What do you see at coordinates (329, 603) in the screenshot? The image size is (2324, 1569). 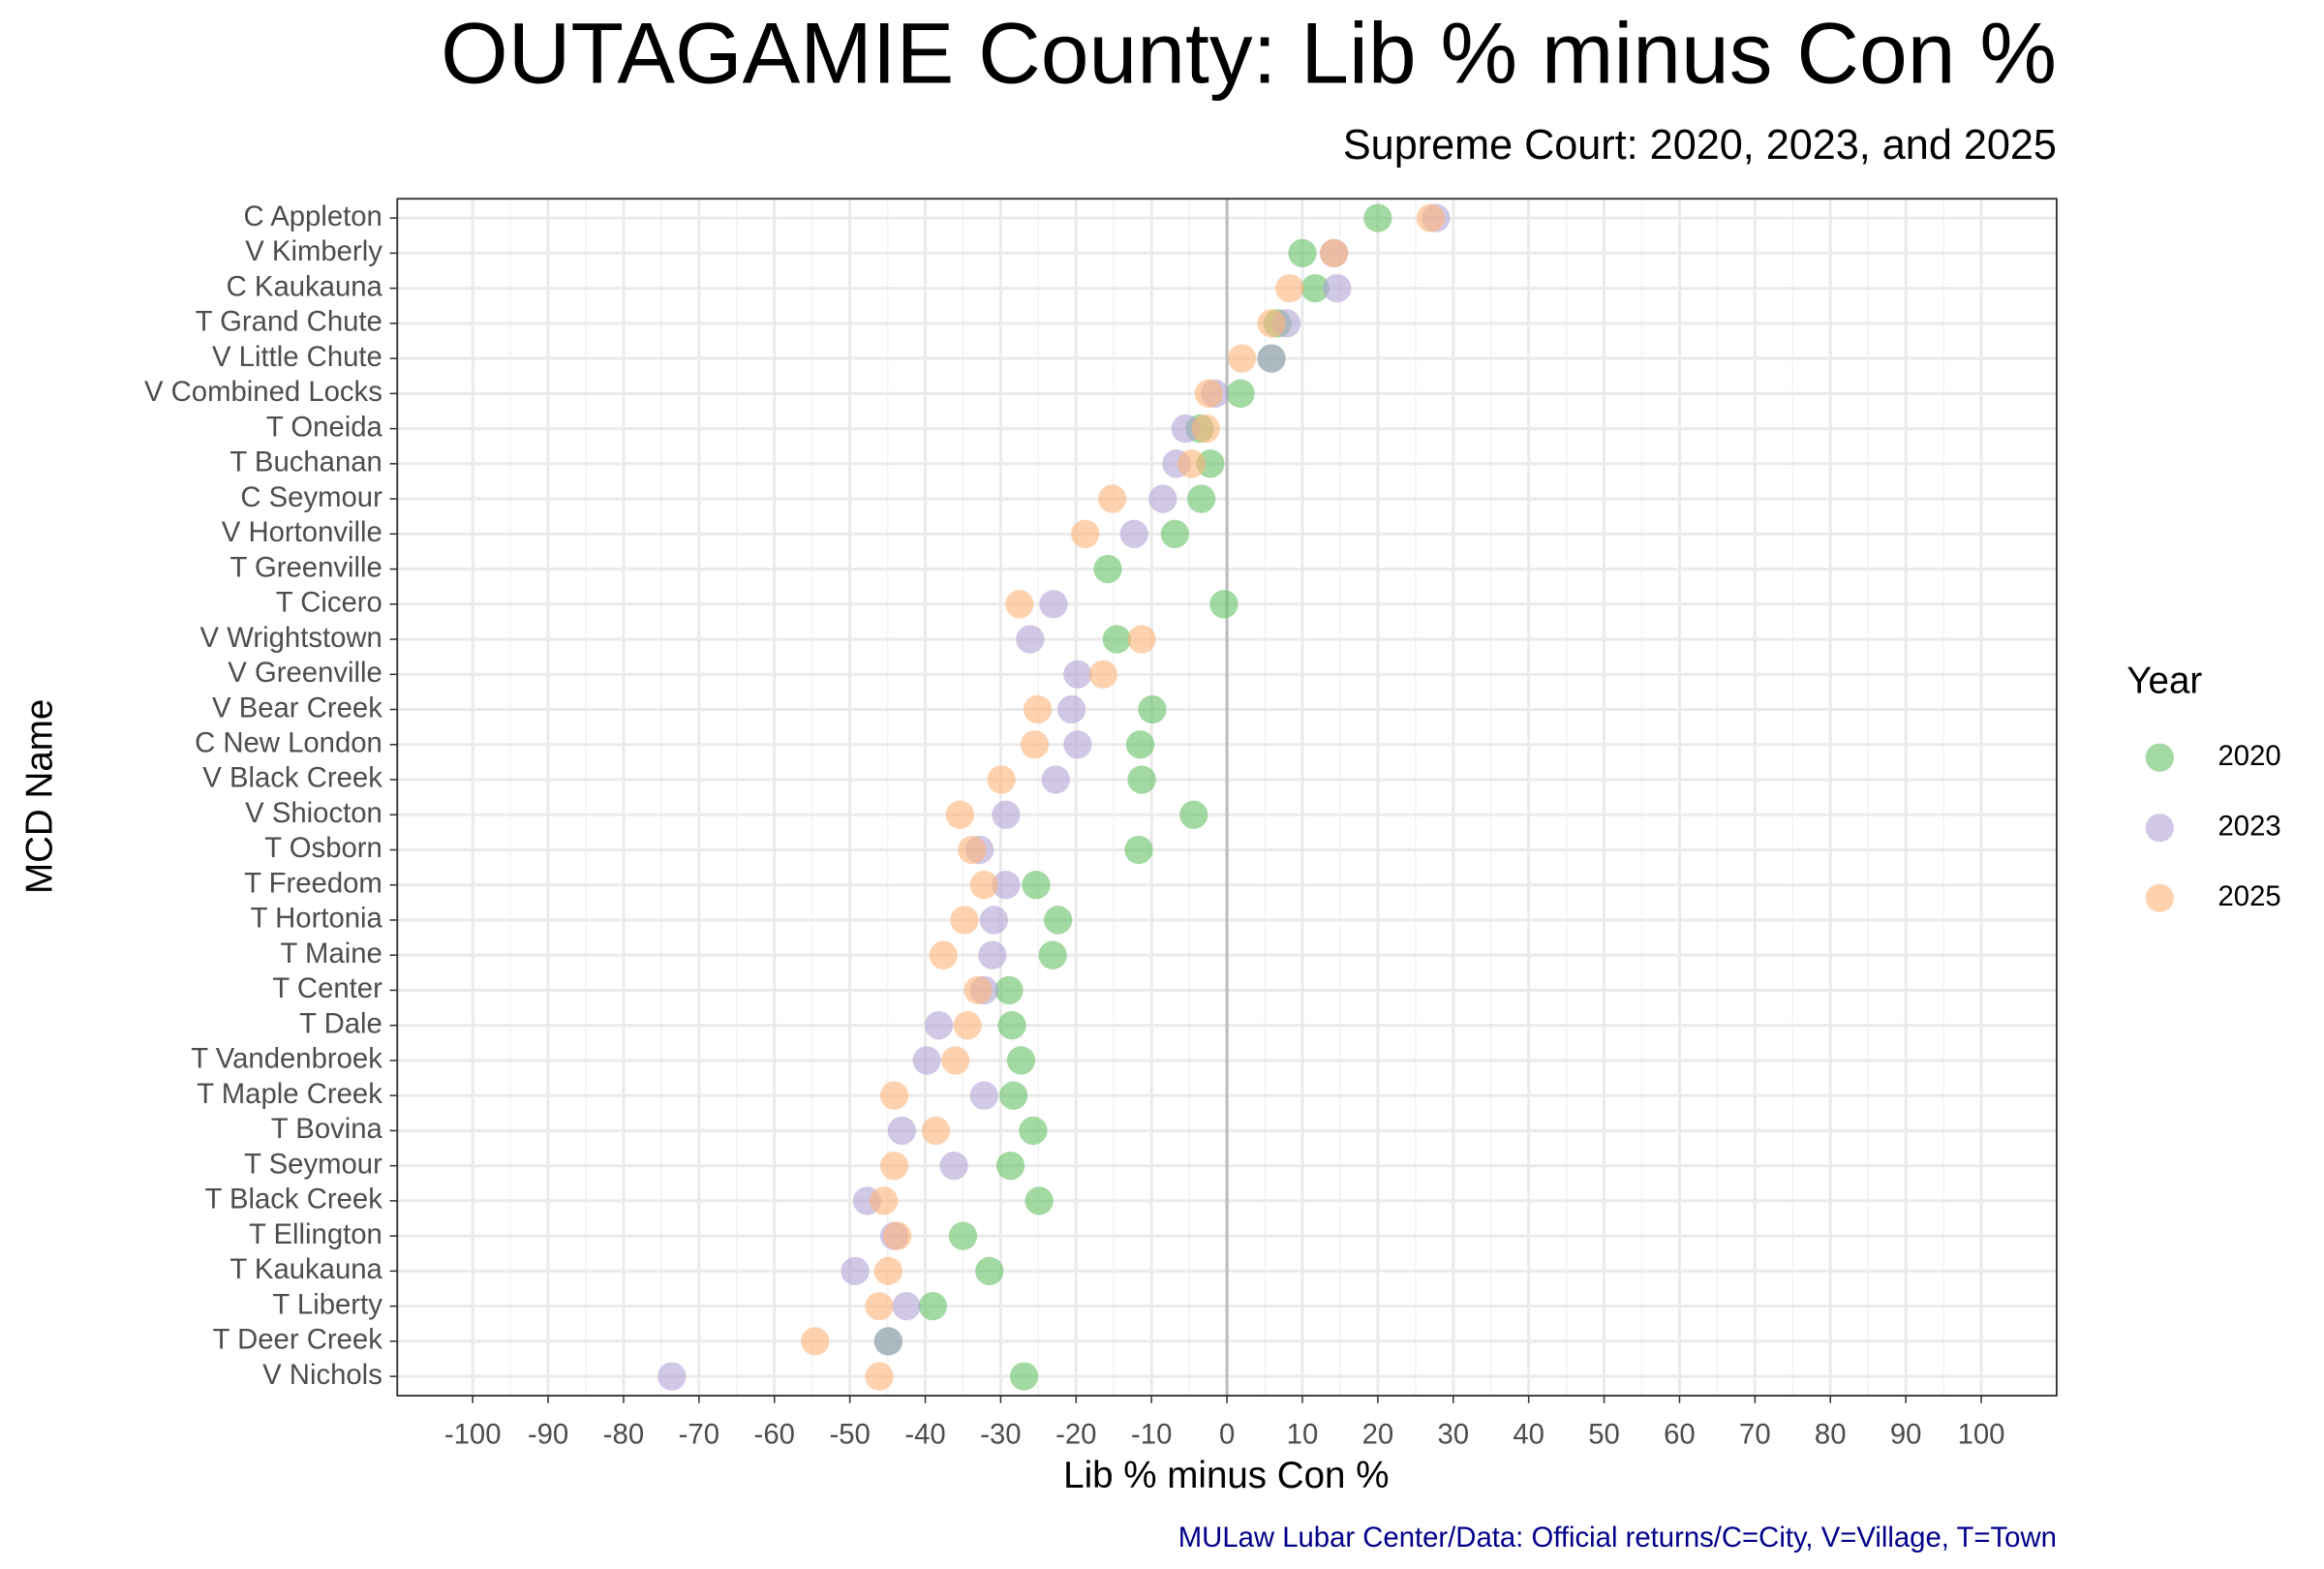 I see `y-tick-label: T Cicero` at bounding box center [329, 603].